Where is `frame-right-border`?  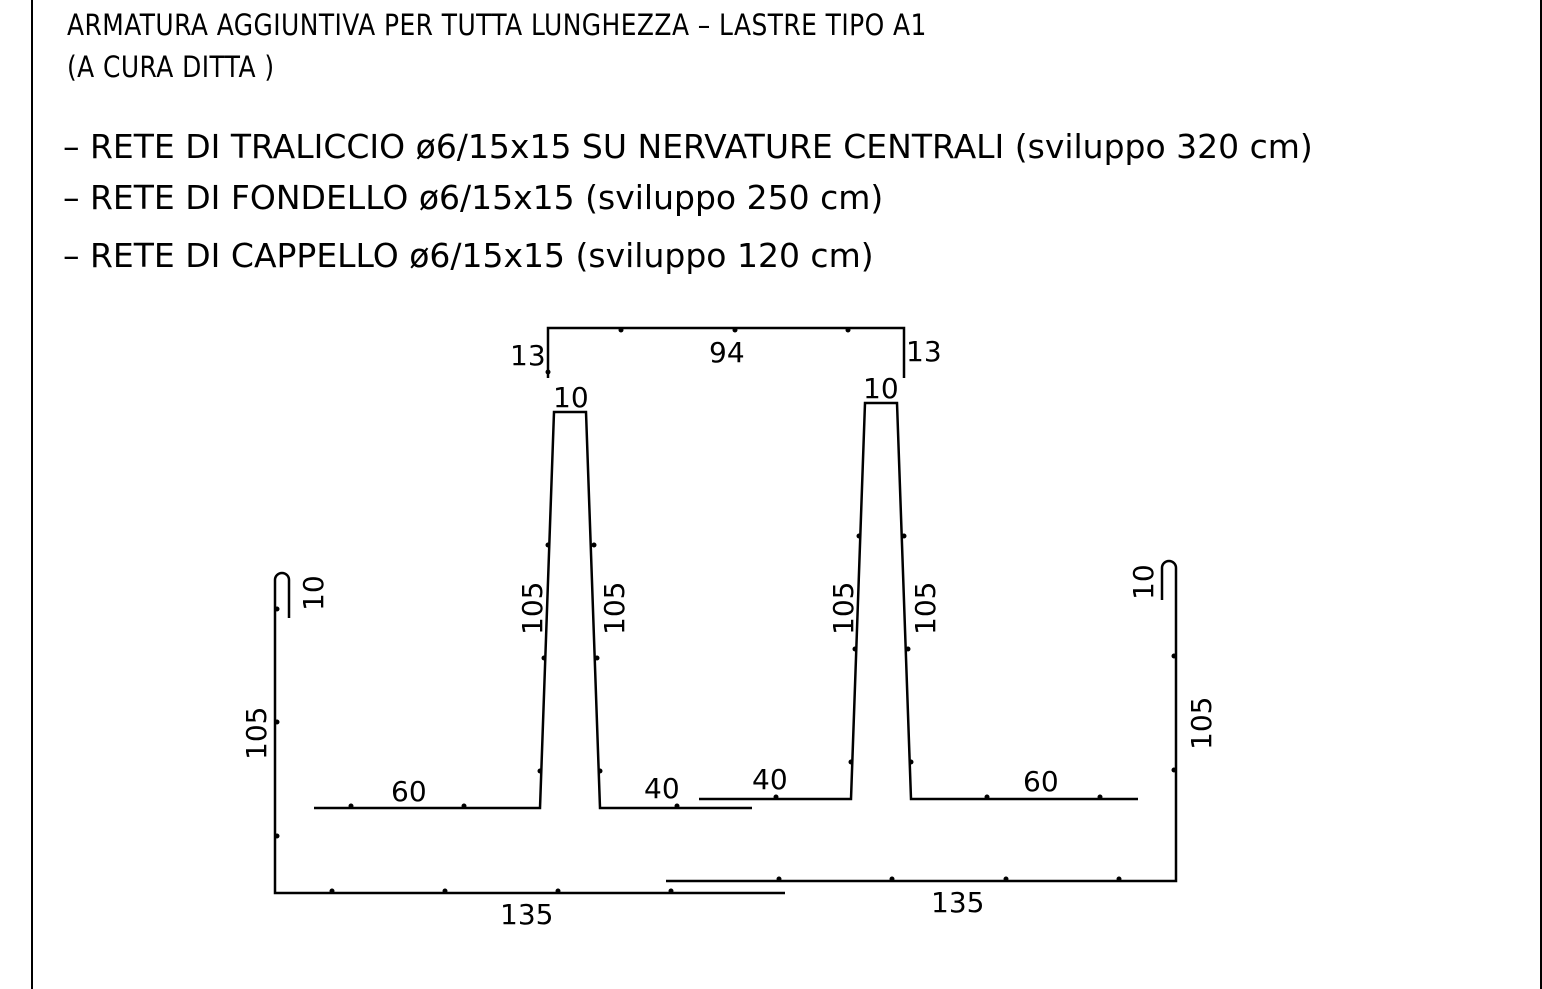
frame-right-border is located at coordinates (1541, 494).